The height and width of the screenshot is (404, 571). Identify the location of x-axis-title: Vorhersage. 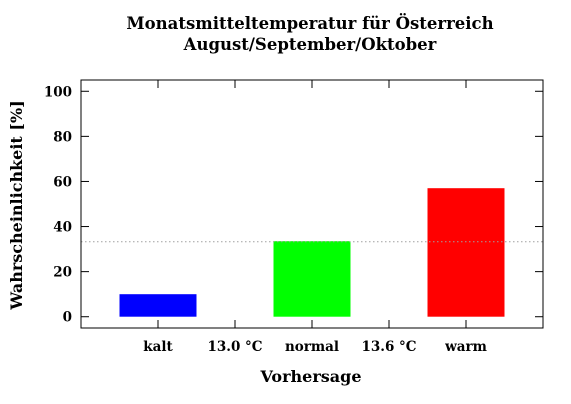
(310, 376).